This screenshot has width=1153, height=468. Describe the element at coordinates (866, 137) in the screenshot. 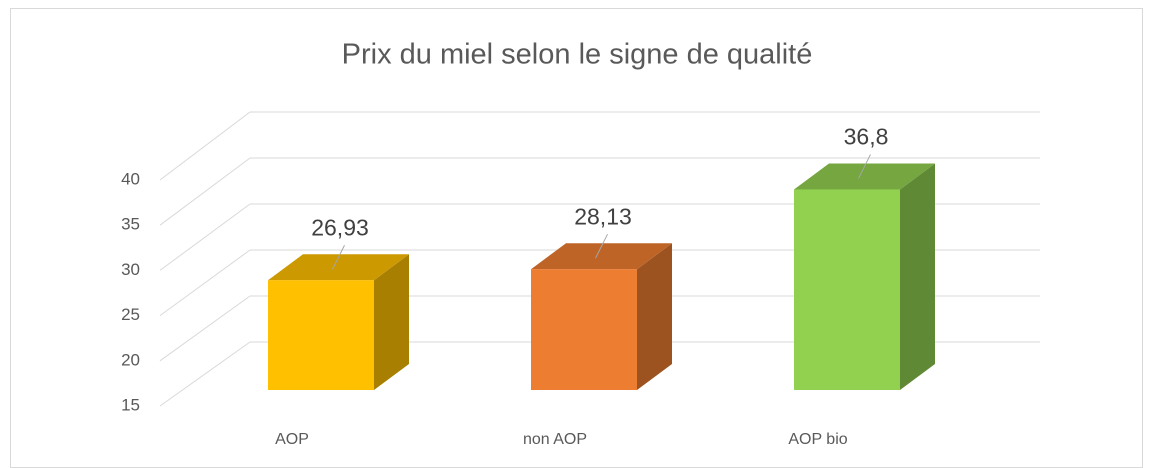

I see `value-label: 36,8` at that location.